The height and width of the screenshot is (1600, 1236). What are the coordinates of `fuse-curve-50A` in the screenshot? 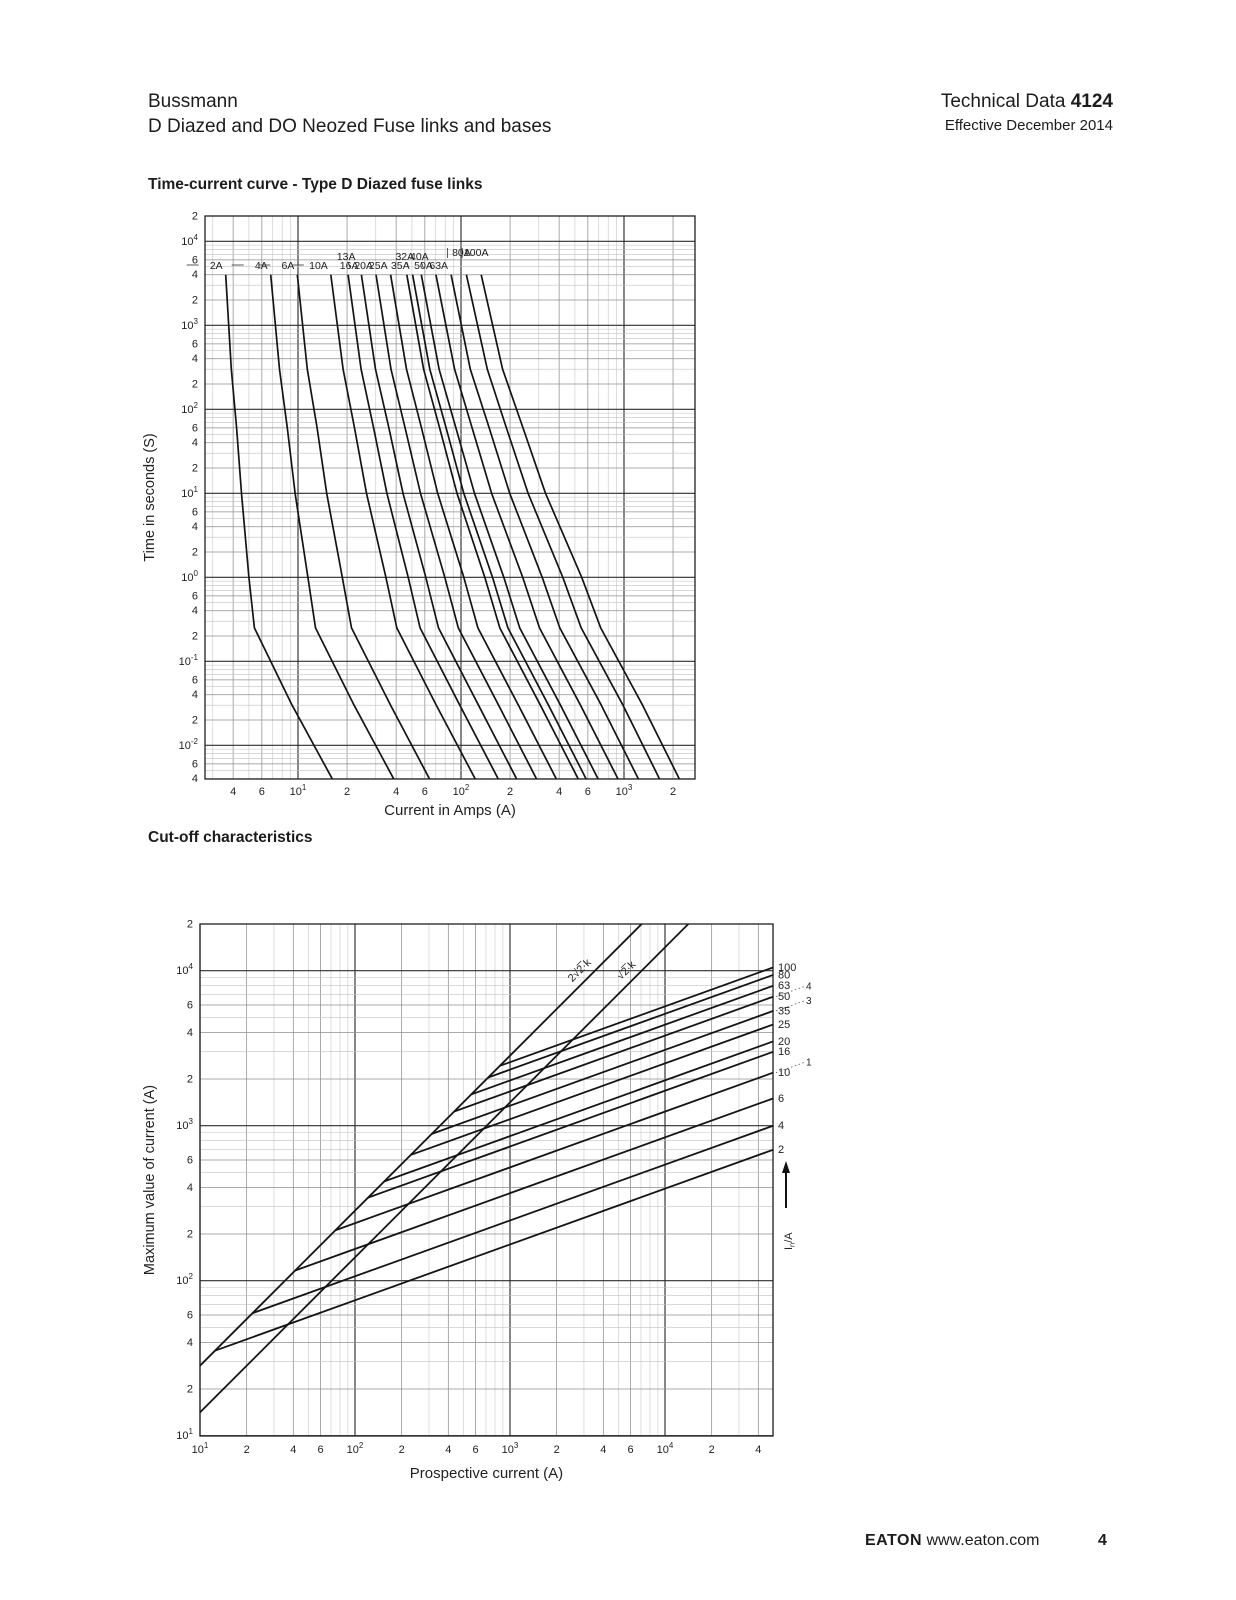 It's located at (527, 527).